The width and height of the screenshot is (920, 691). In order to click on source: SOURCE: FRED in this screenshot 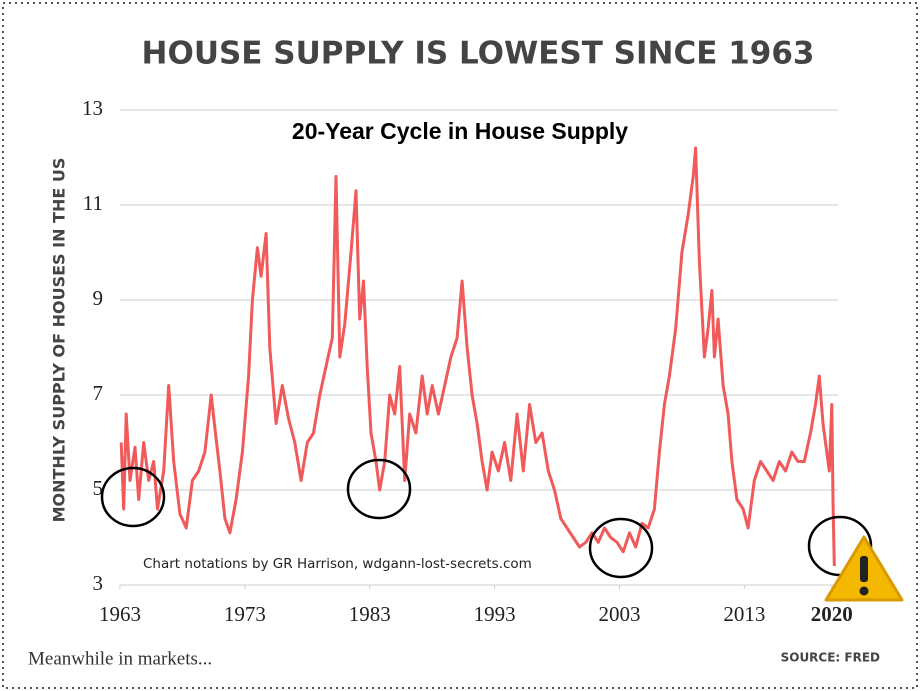, I will do `click(830, 658)`.